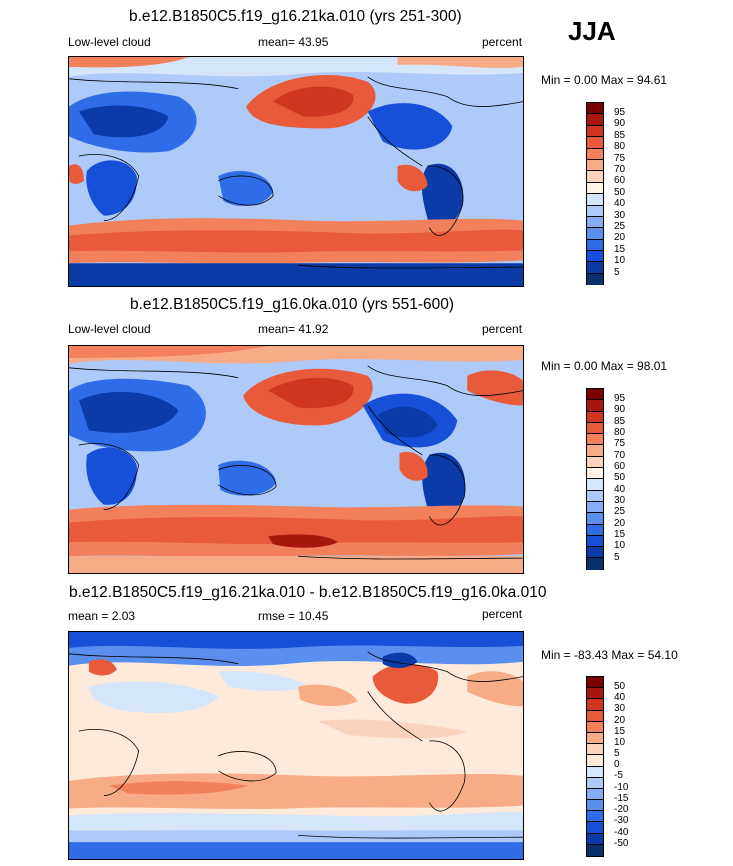  Describe the element at coordinates (620, 432) in the screenshot. I see `colorbar-tick: 80` at that location.